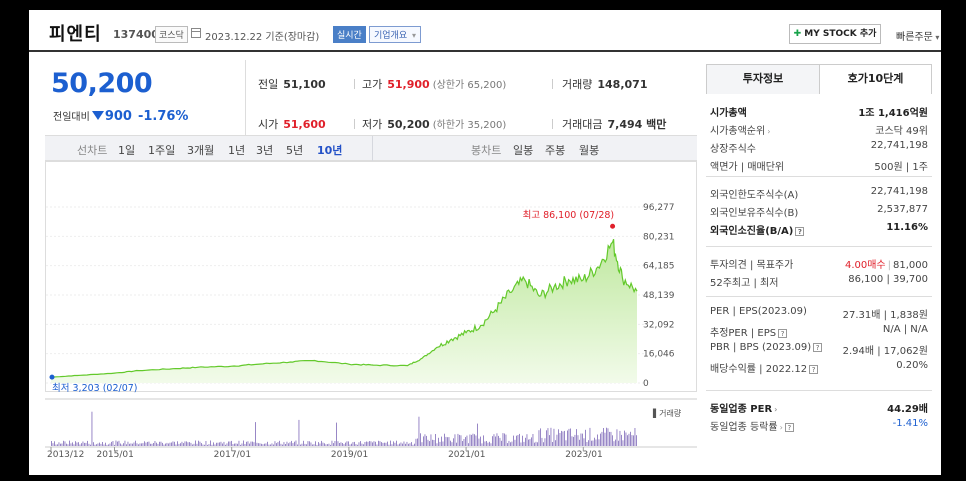 This screenshot has width=966, height=481. Describe the element at coordinates (763, 79) in the screenshot. I see `tab-investment-info: 투자정보` at that location.